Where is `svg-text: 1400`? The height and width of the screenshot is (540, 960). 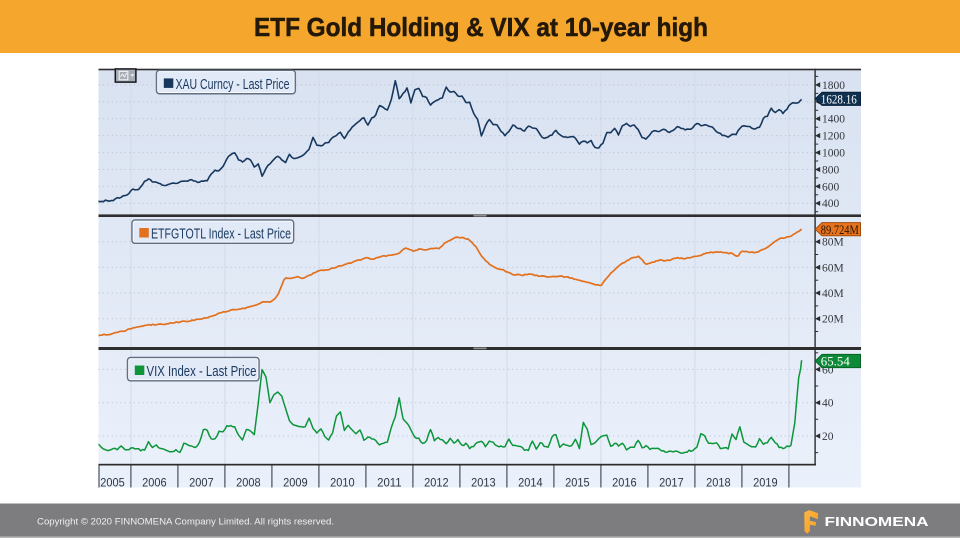
svg-text: 1400 is located at coordinates (833, 120).